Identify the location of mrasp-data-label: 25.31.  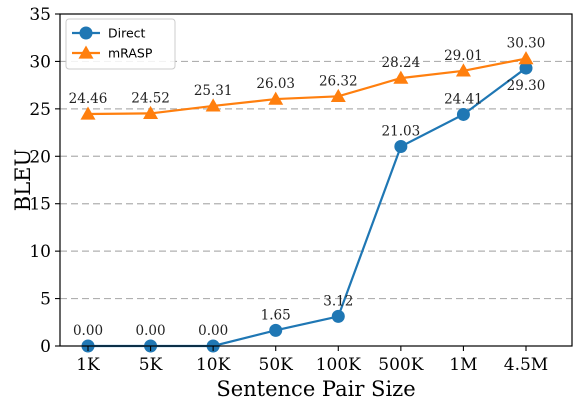
(213, 91).